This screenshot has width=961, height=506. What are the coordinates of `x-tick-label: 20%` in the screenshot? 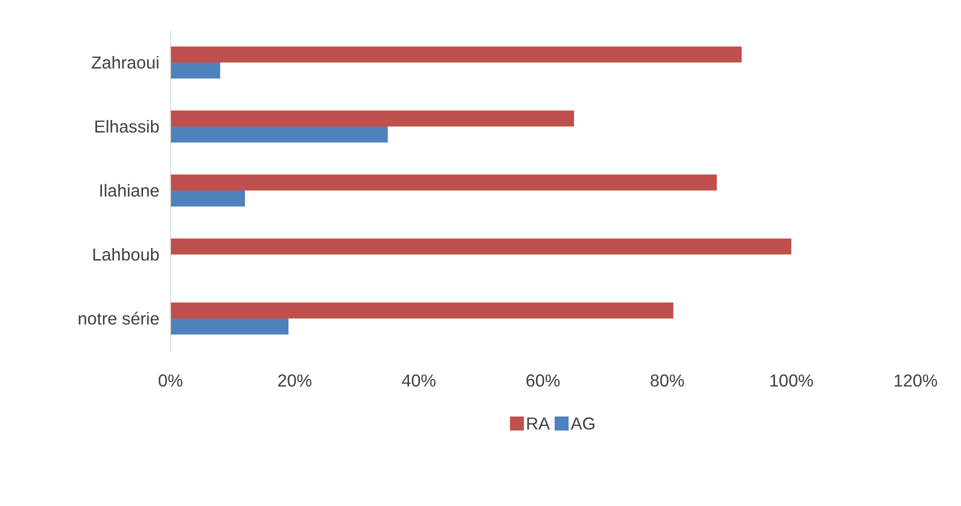 It's located at (294, 380).